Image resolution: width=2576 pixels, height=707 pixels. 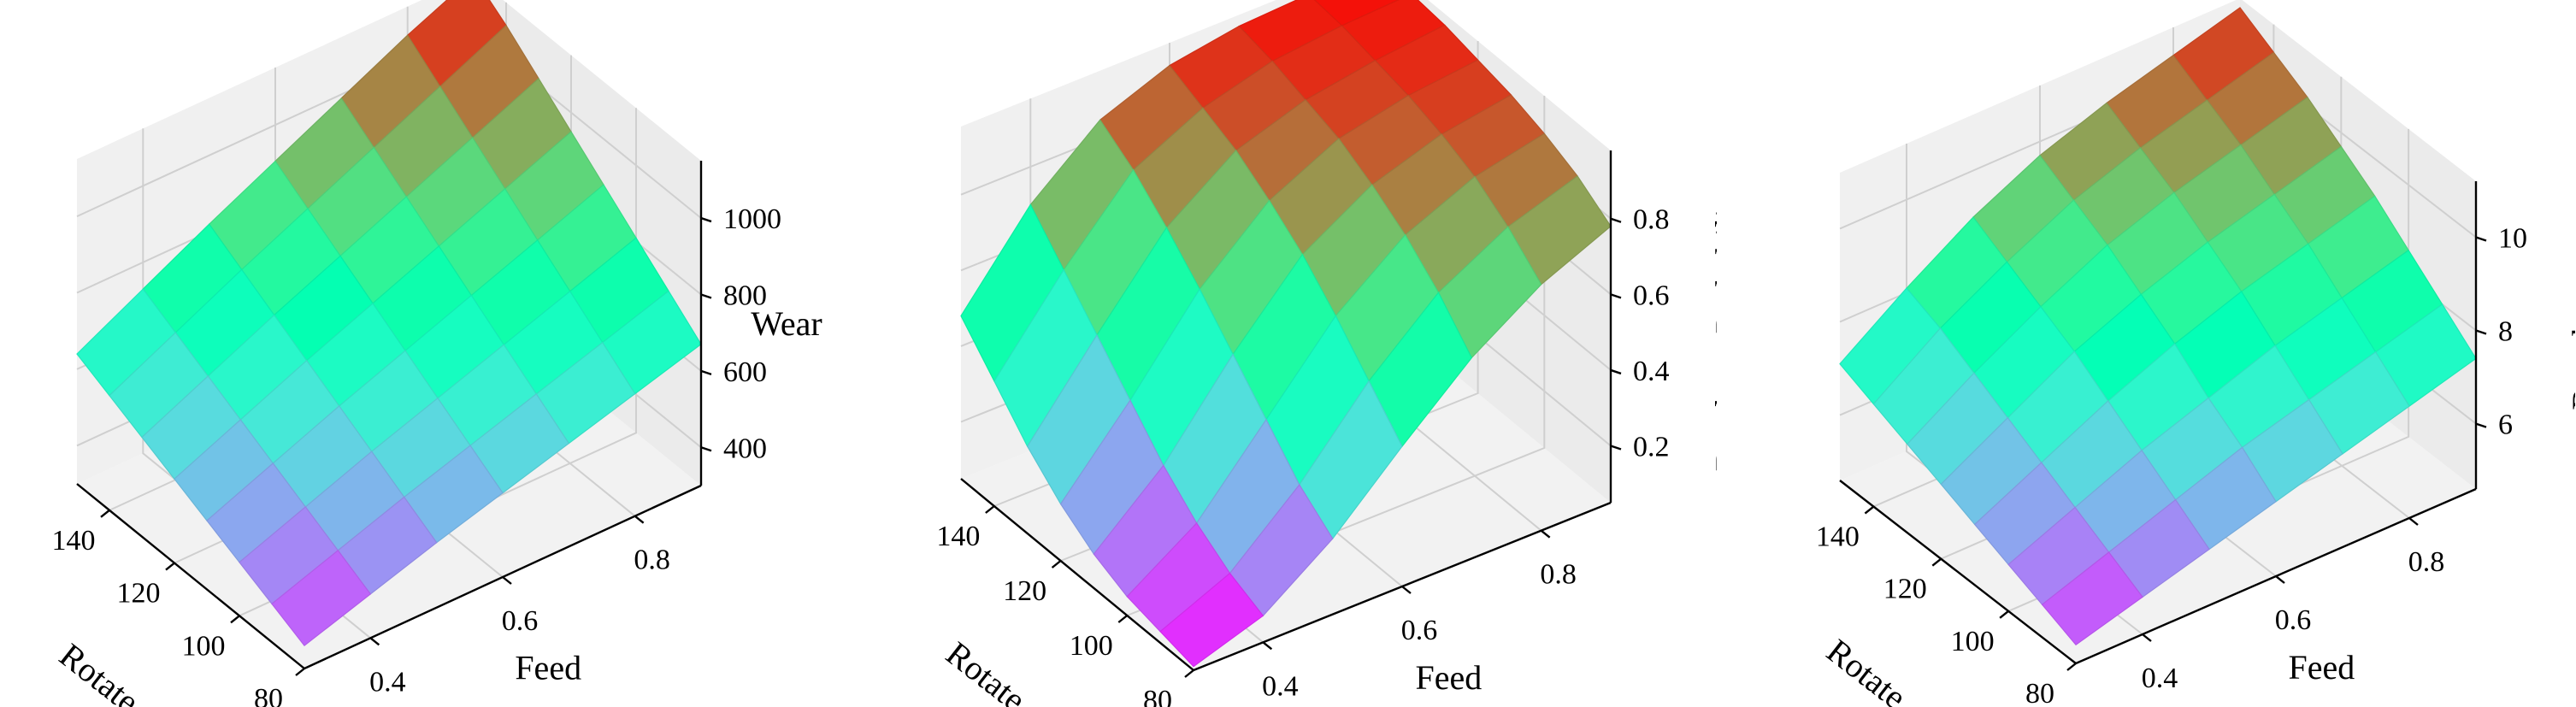 I want to click on z-tick-label: 1000, so click(x=752, y=219).